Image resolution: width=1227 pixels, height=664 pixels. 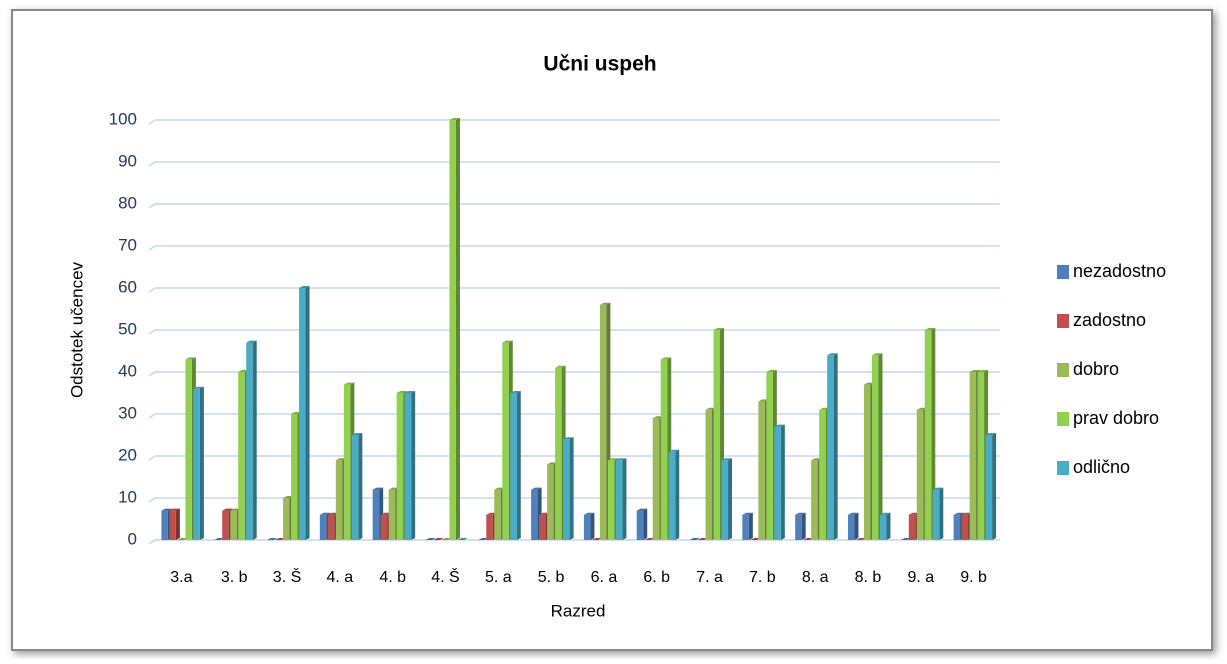 I want to click on x-axis-title: Razred, so click(x=578, y=610).